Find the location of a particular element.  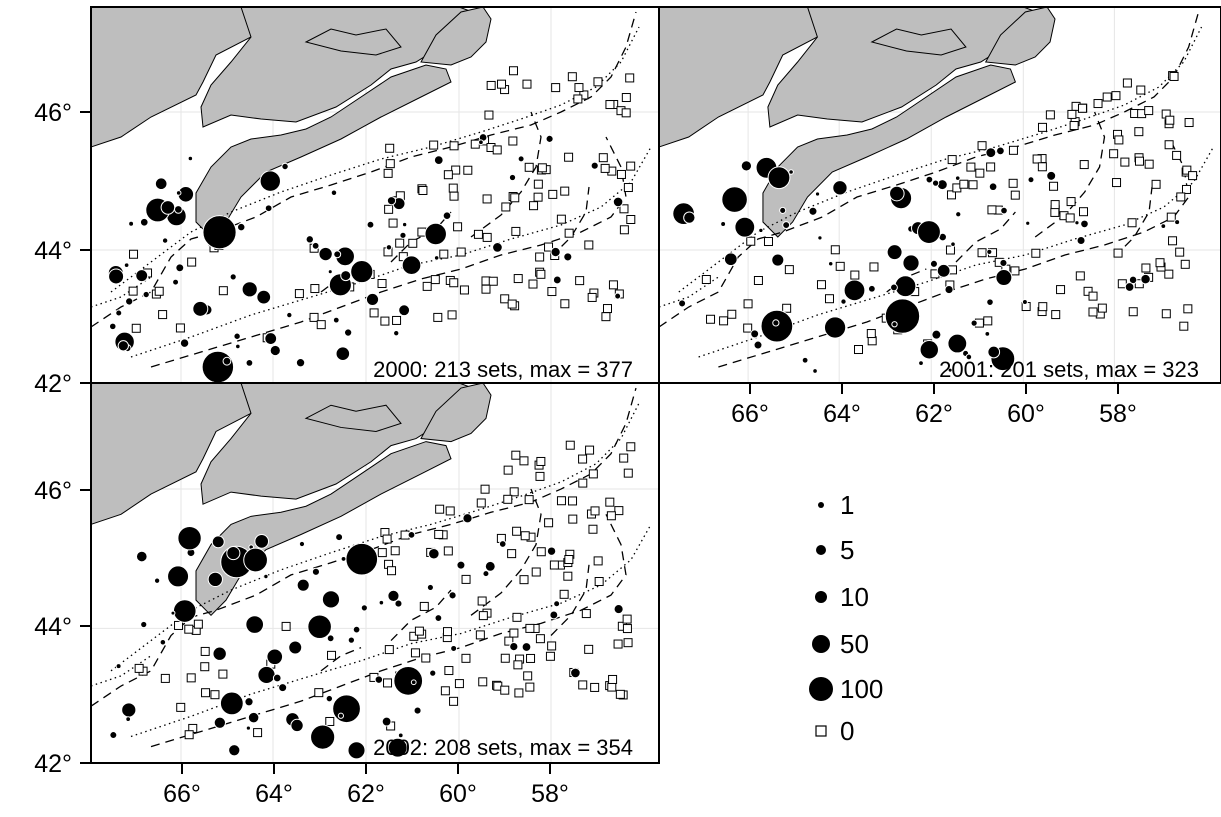

x-tick-label: 58° is located at coordinates (1118, 414).